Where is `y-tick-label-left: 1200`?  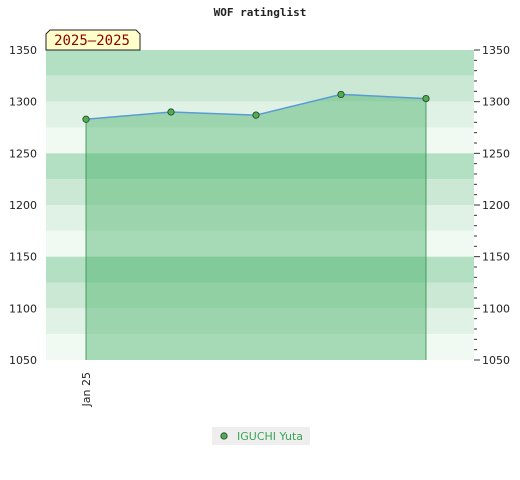 y-tick-label-left: 1200 is located at coordinates (23, 205).